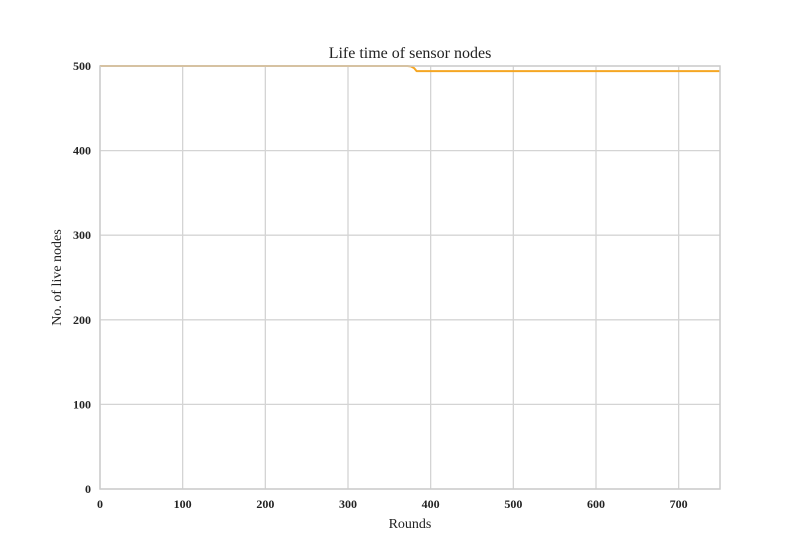  What do you see at coordinates (513, 504) in the screenshot?
I see `x-tick-label: 500` at bounding box center [513, 504].